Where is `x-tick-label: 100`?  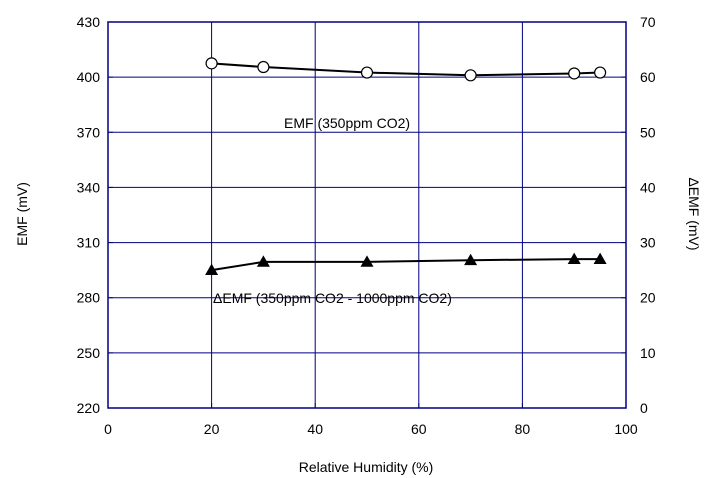
x-tick-label: 100 is located at coordinates (626, 429).